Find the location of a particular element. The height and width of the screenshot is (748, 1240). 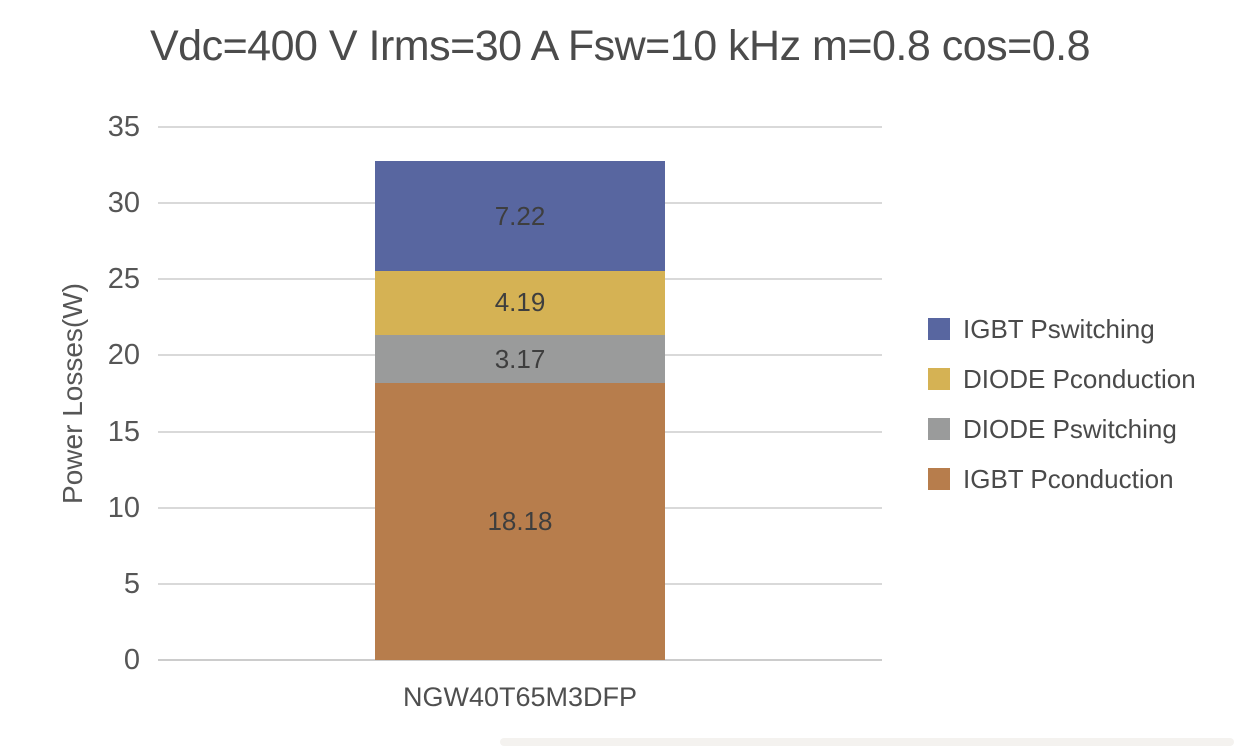

legend-label: DIODE Pswitching is located at coordinates (1070, 428).